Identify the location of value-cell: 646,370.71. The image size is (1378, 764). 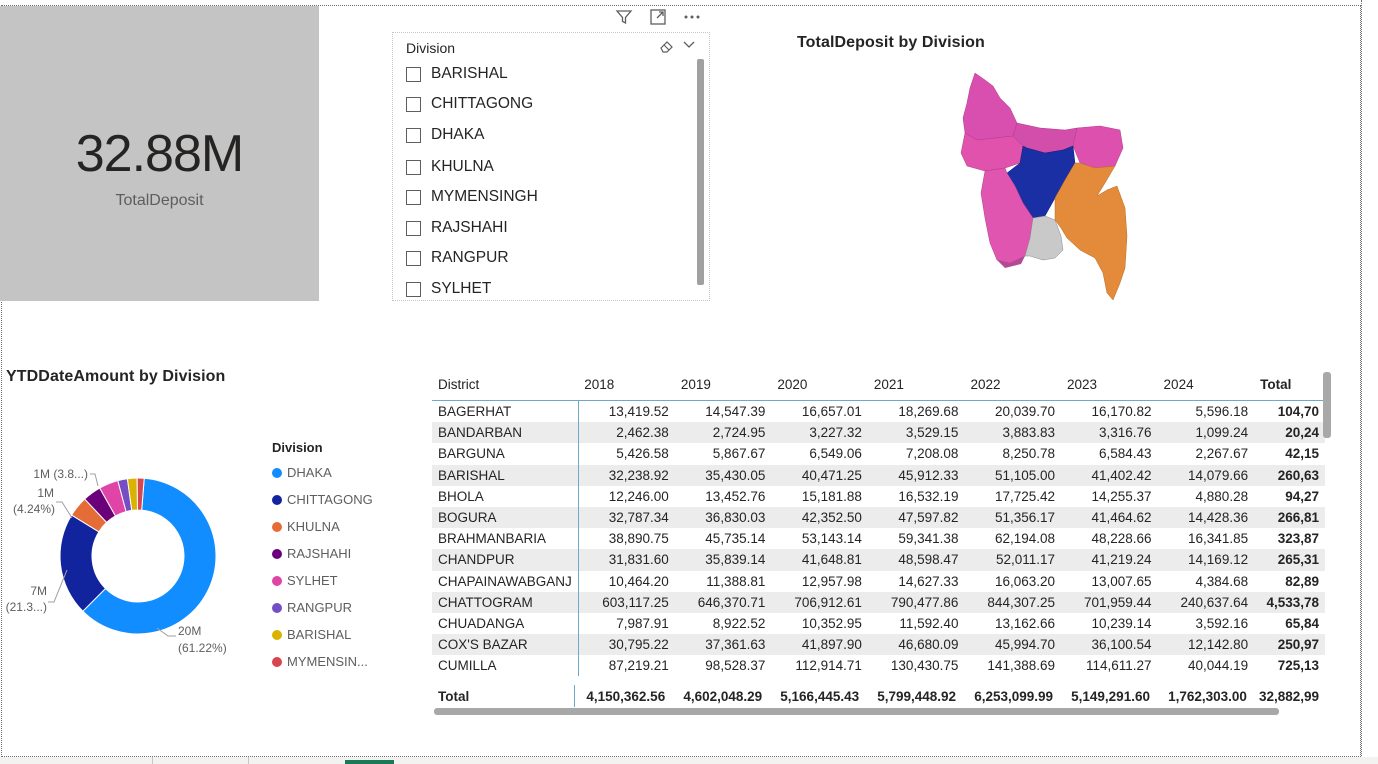
(723, 602).